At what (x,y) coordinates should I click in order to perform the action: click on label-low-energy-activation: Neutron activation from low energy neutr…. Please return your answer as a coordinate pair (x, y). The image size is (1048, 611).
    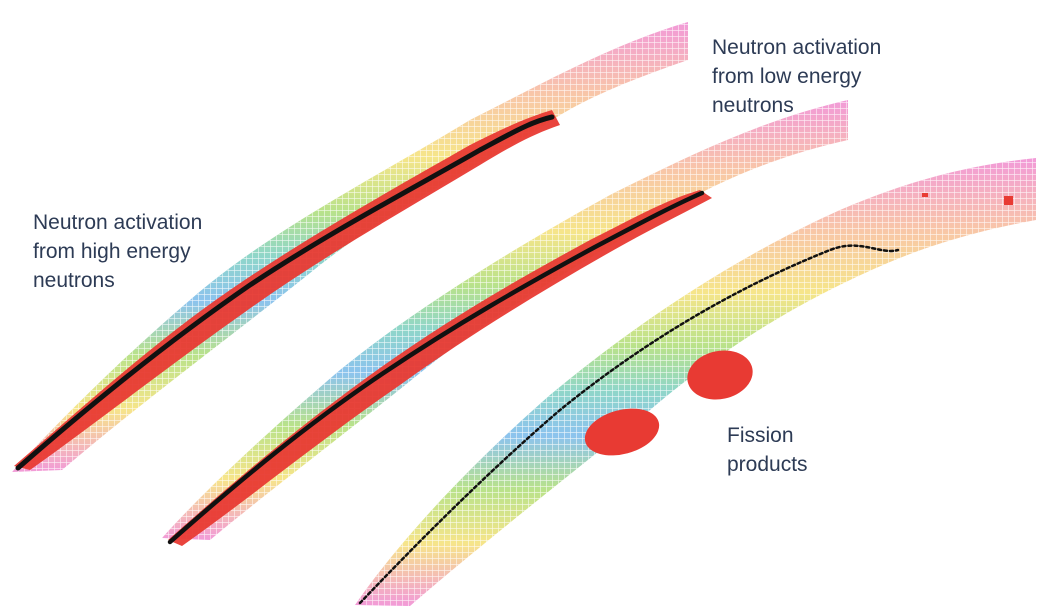
    Looking at the image, I should click on (796, 76).